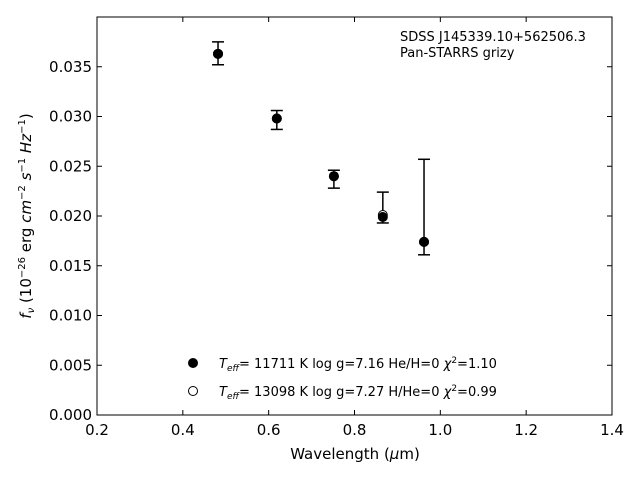 The height and width of the screenshot is (480, 640). Describe the element at coordinates (358, 393) in the screenshot. I see `legend-entry-2: Teff= 13098 K log g=7.27 H/He=0 χ2=0.99` at that location.